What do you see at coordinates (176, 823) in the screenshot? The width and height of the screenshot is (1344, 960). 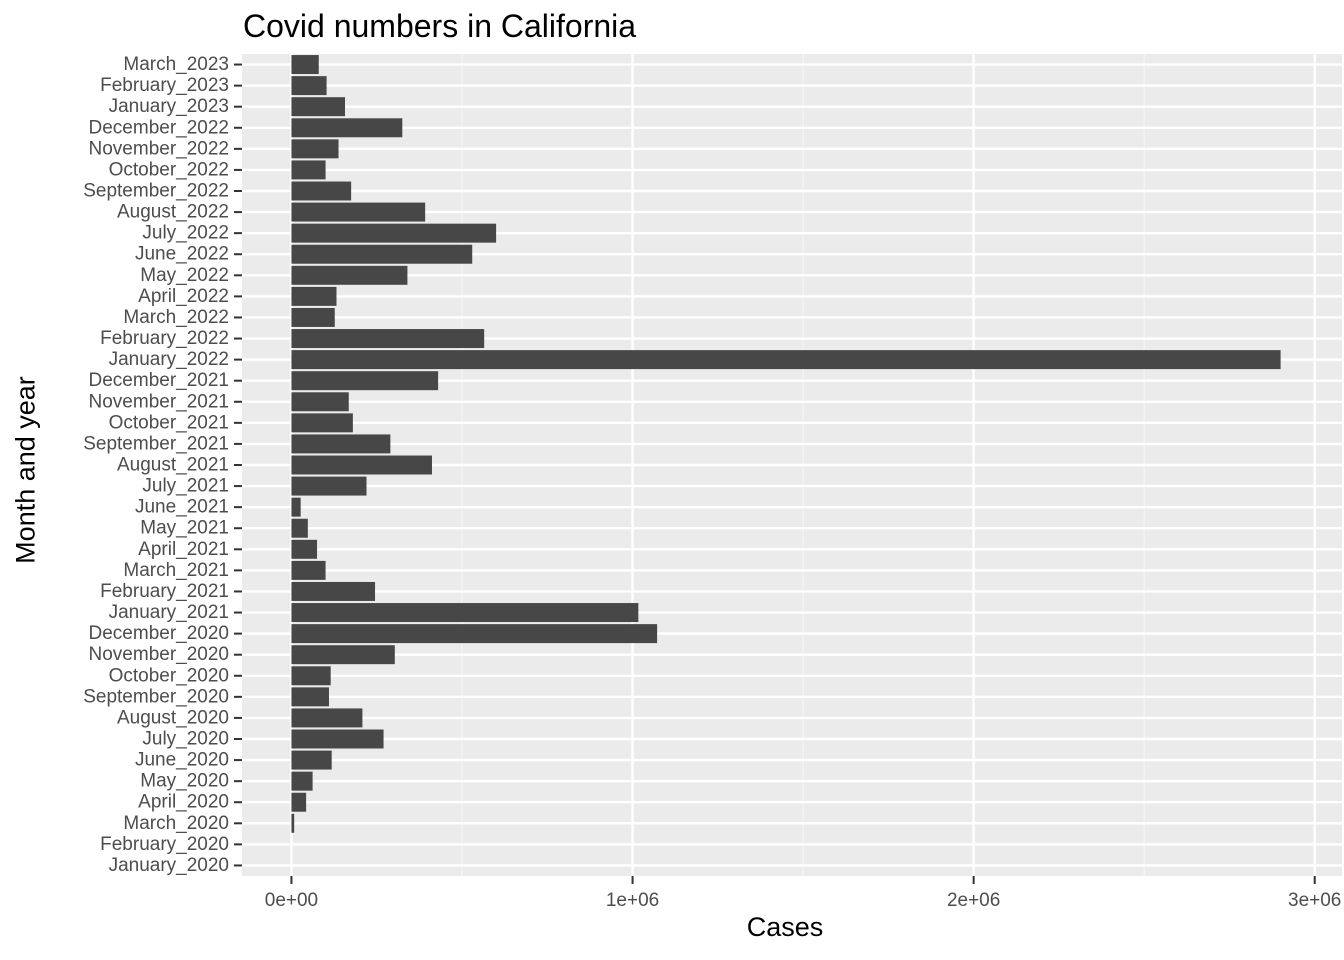 I see `y-tick-label: March_2020` at bounding box center [176, 823].